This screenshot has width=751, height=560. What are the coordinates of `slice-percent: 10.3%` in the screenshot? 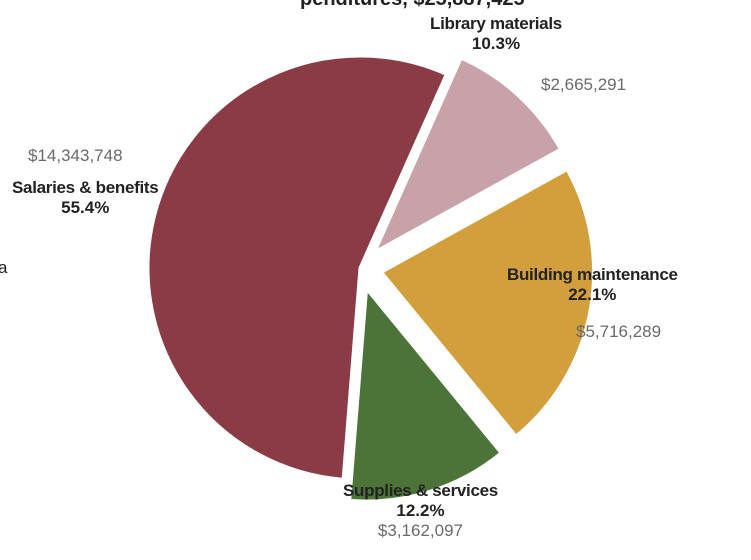 It's located at (496, 44).